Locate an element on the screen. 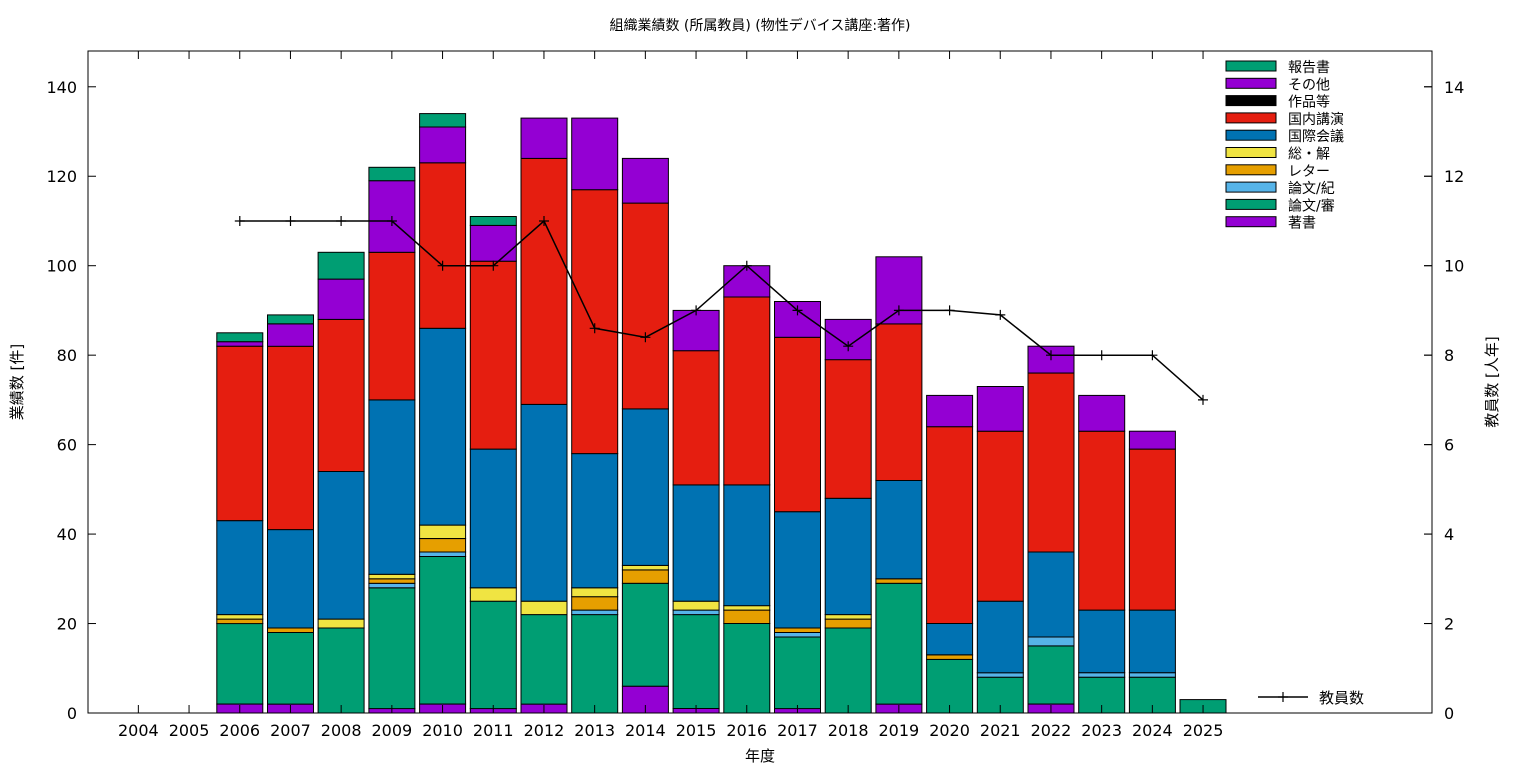 This screenshot has height=768, width=1536. y-tick-label: 140 is located at coordinates (61, 87).